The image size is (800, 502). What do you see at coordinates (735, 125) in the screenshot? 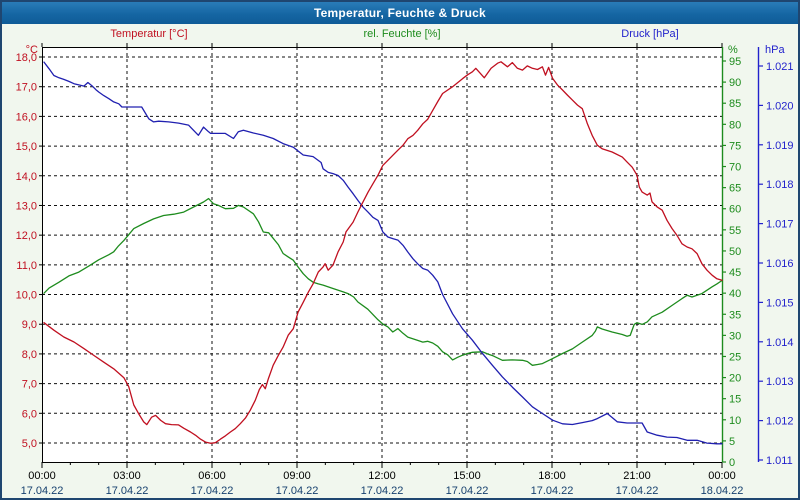
I see `pct-tick-label: 80` at bounding box center [735, 125].